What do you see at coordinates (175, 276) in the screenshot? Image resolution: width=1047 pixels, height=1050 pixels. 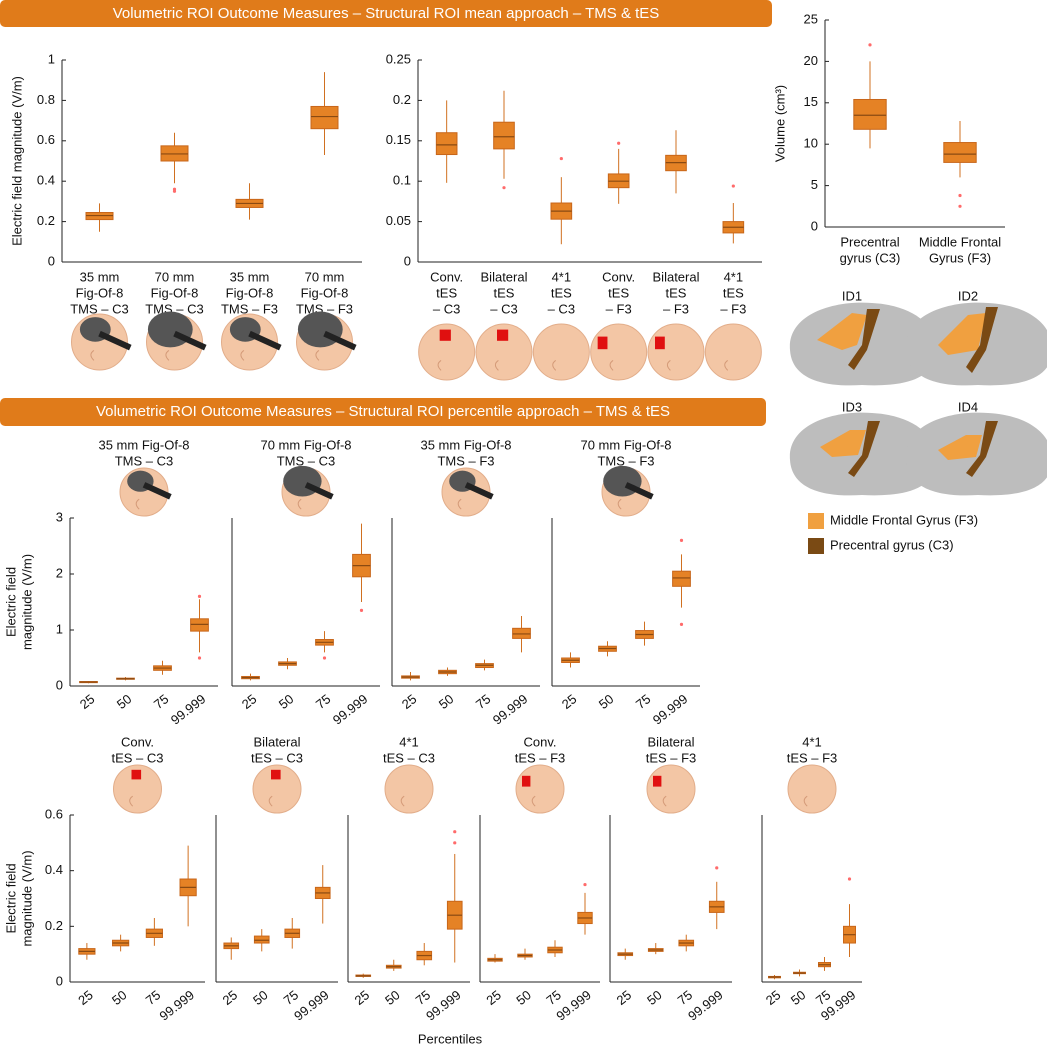 I see `x-tick-label: 70 mm` at bounding box center [175, 276].